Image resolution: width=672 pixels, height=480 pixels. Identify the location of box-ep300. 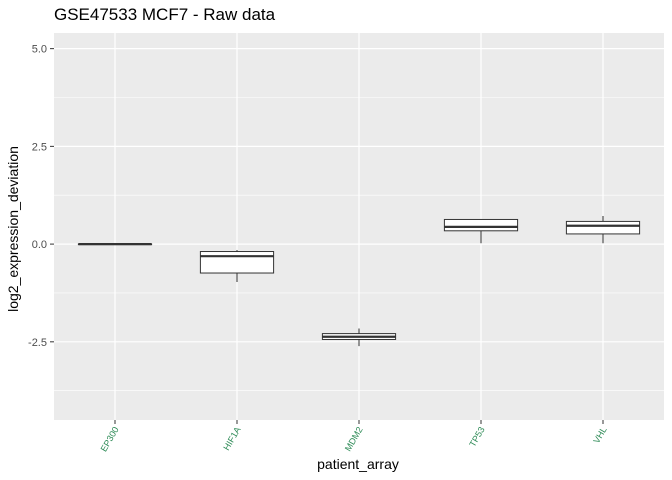
(115, 244).